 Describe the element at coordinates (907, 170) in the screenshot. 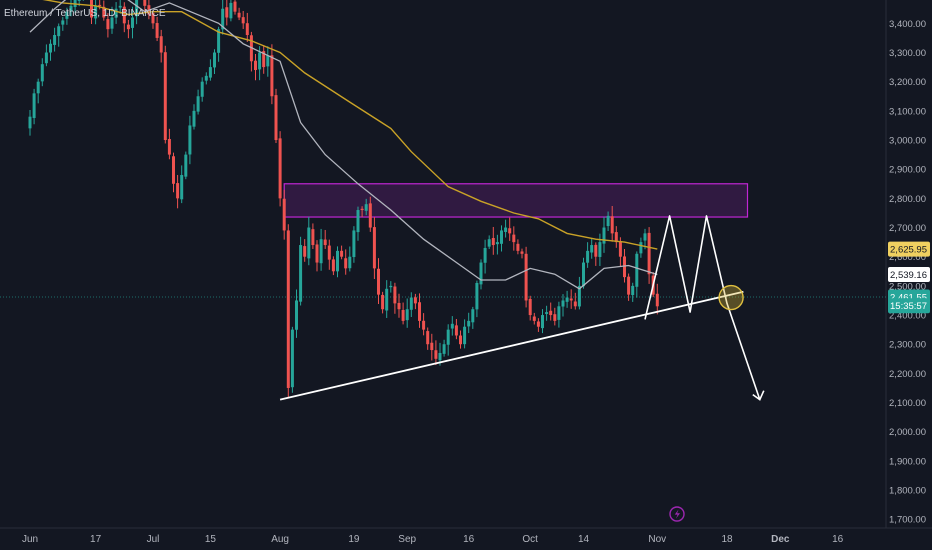

I see `price-tick-label: 2,900.00` at that location.